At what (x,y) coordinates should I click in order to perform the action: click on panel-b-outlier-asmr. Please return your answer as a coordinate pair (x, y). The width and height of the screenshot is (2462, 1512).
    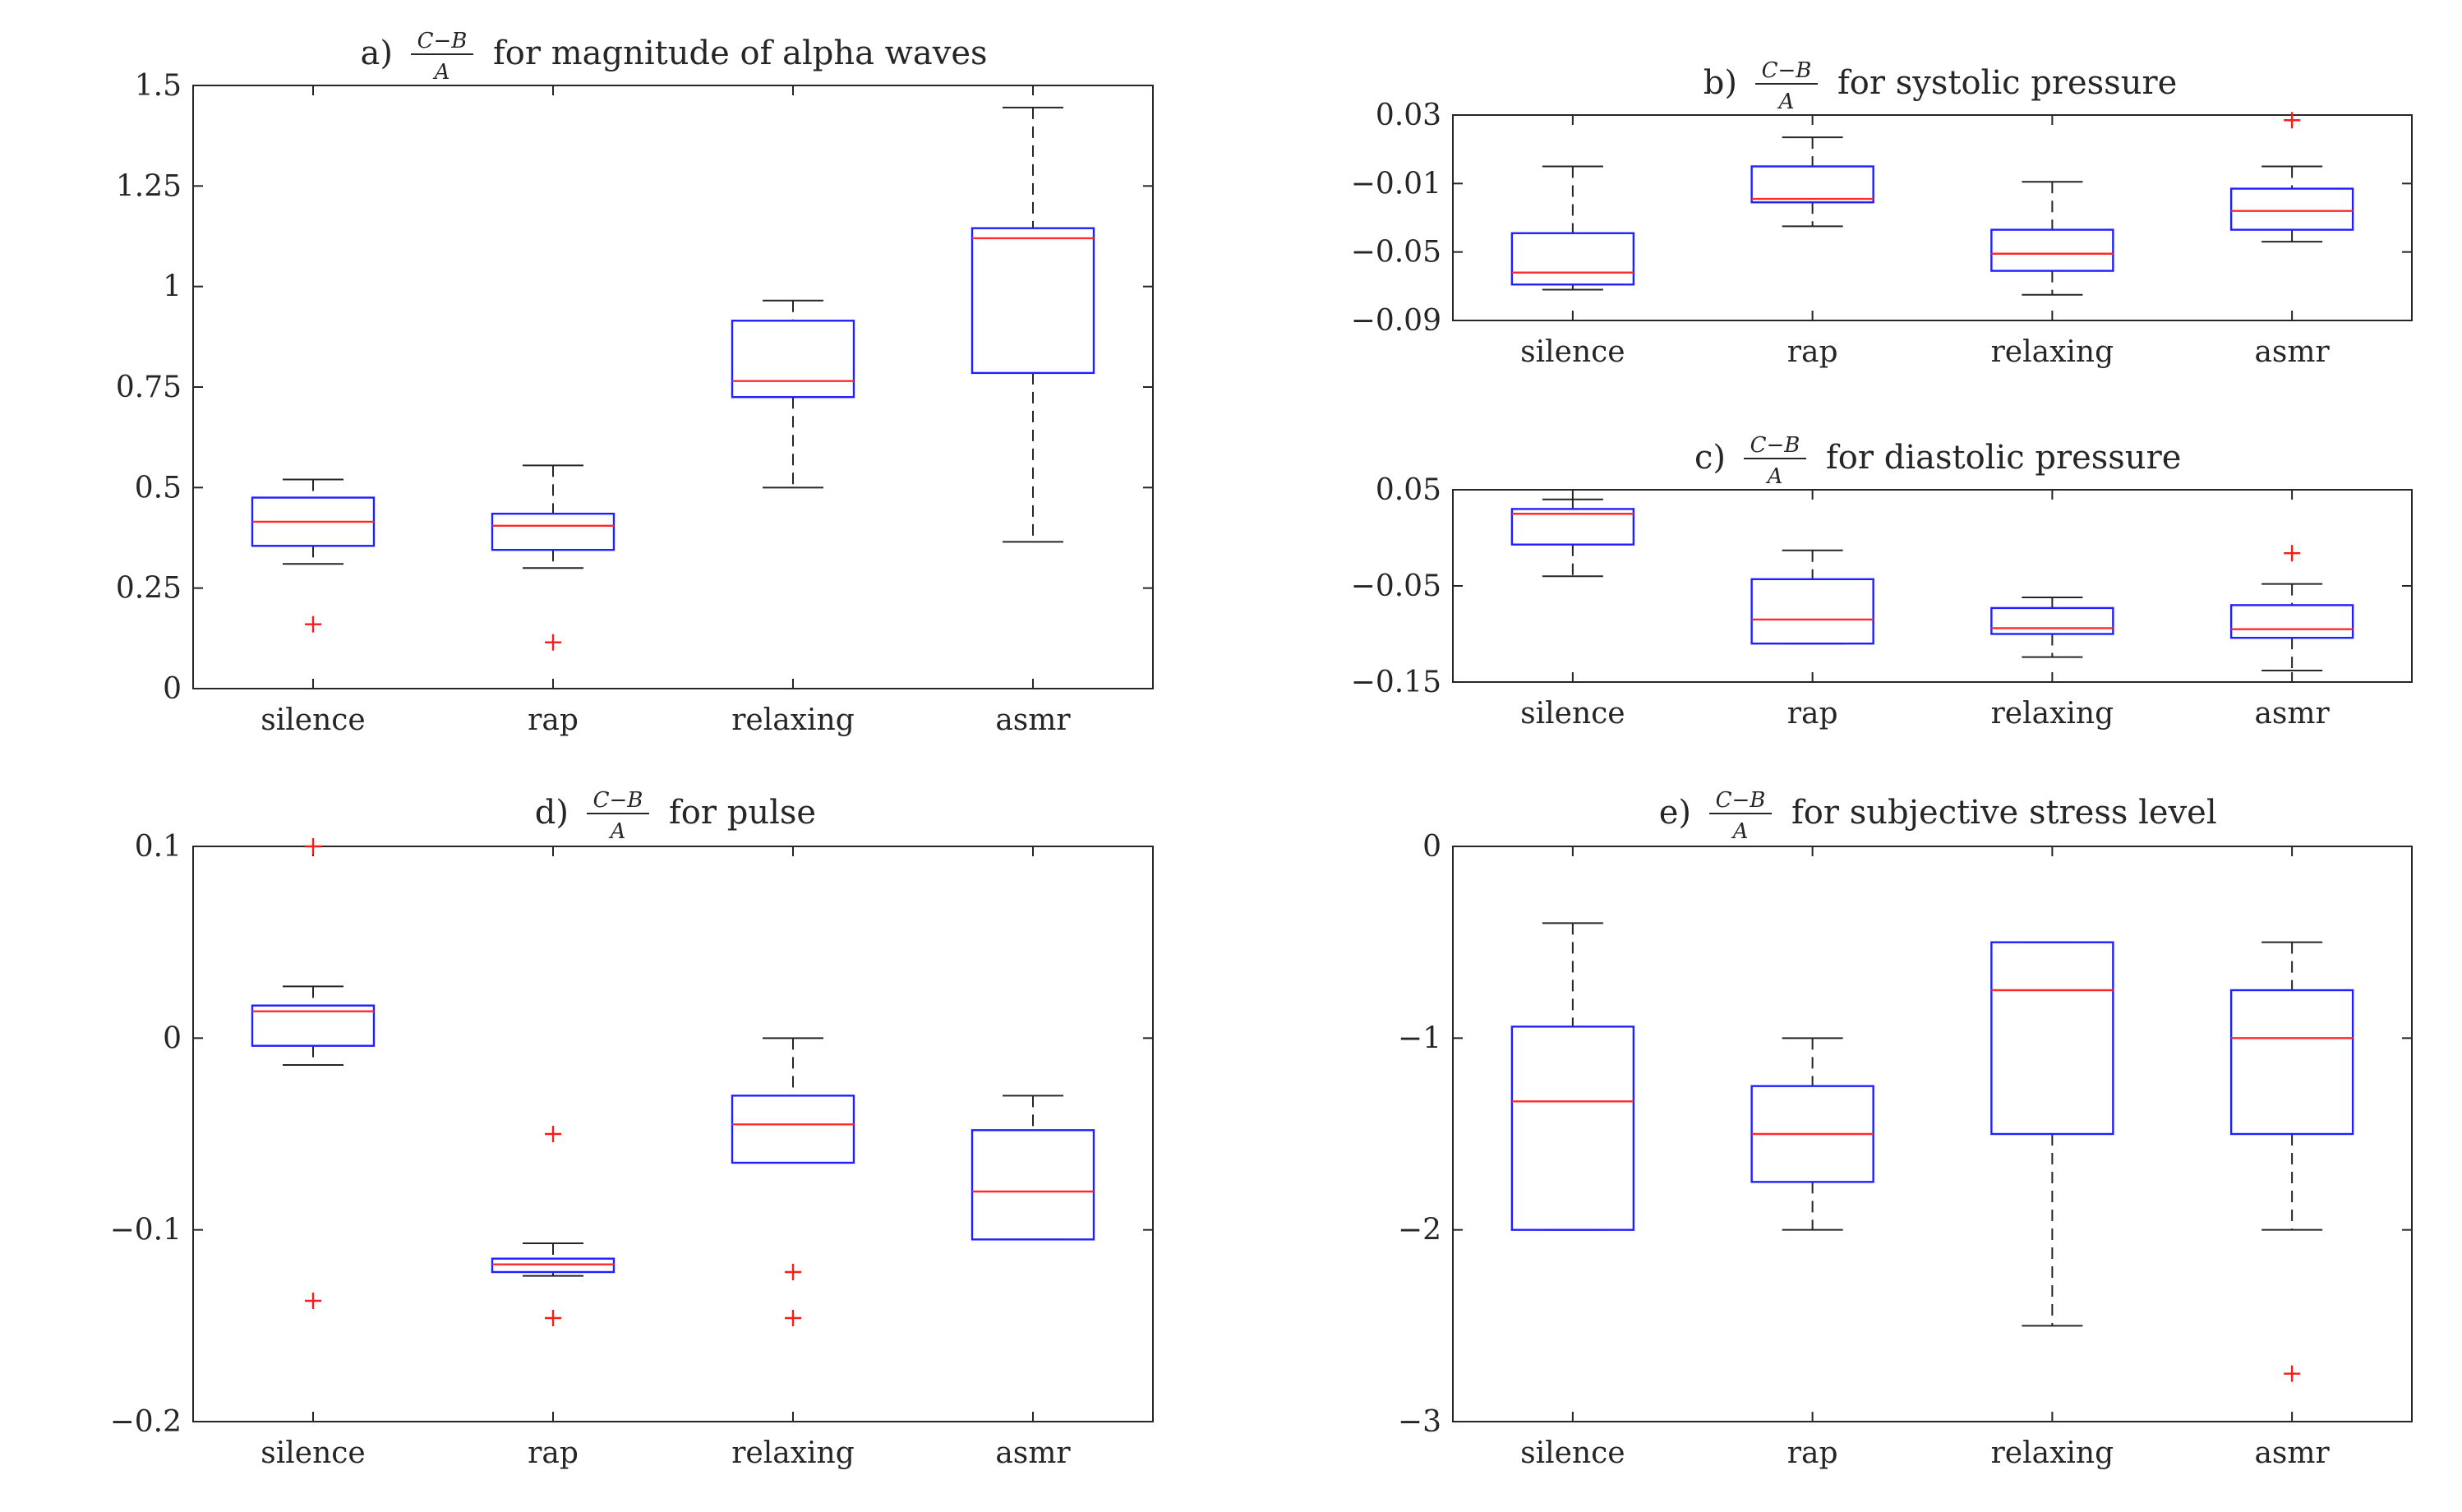
    Looking at the image, I should click on (2292, 121).